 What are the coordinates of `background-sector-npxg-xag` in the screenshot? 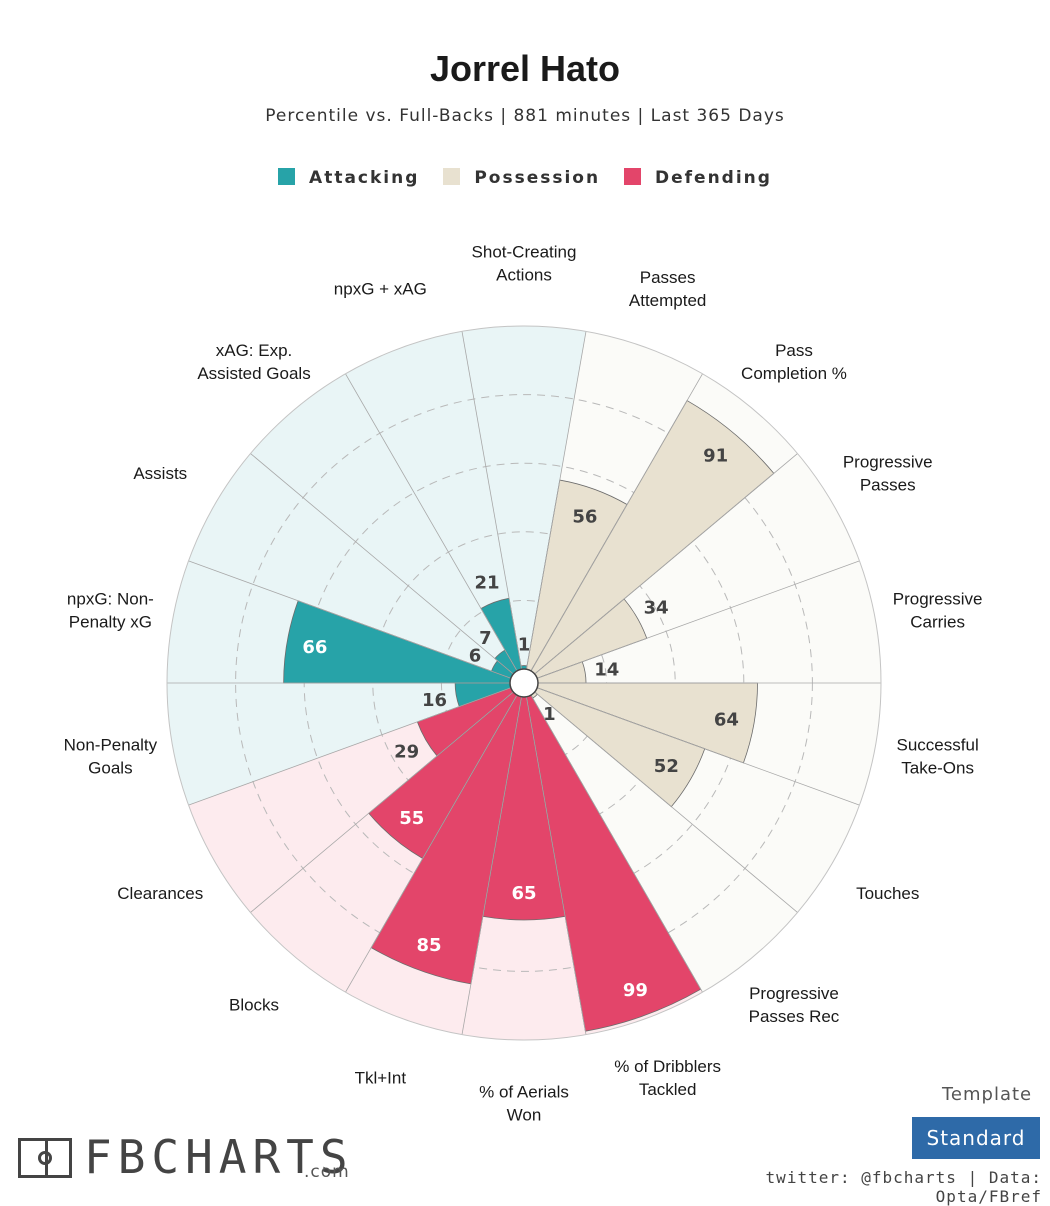 It's located at (433, 501).